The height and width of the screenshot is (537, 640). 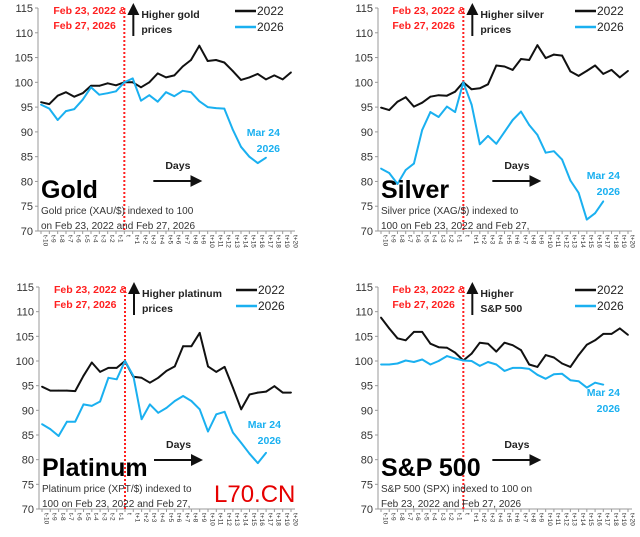 I want to click on x-tick-label: t+12, so click(x=228, y=519).